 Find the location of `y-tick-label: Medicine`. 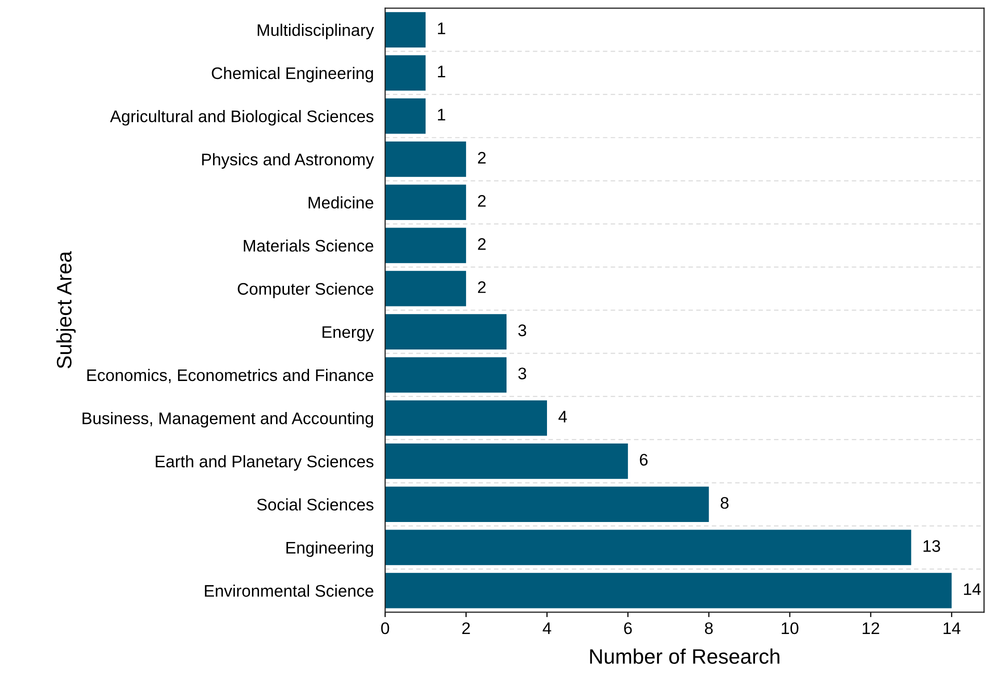

y-tick-label: Medicine is located at coordinates (341, 202).